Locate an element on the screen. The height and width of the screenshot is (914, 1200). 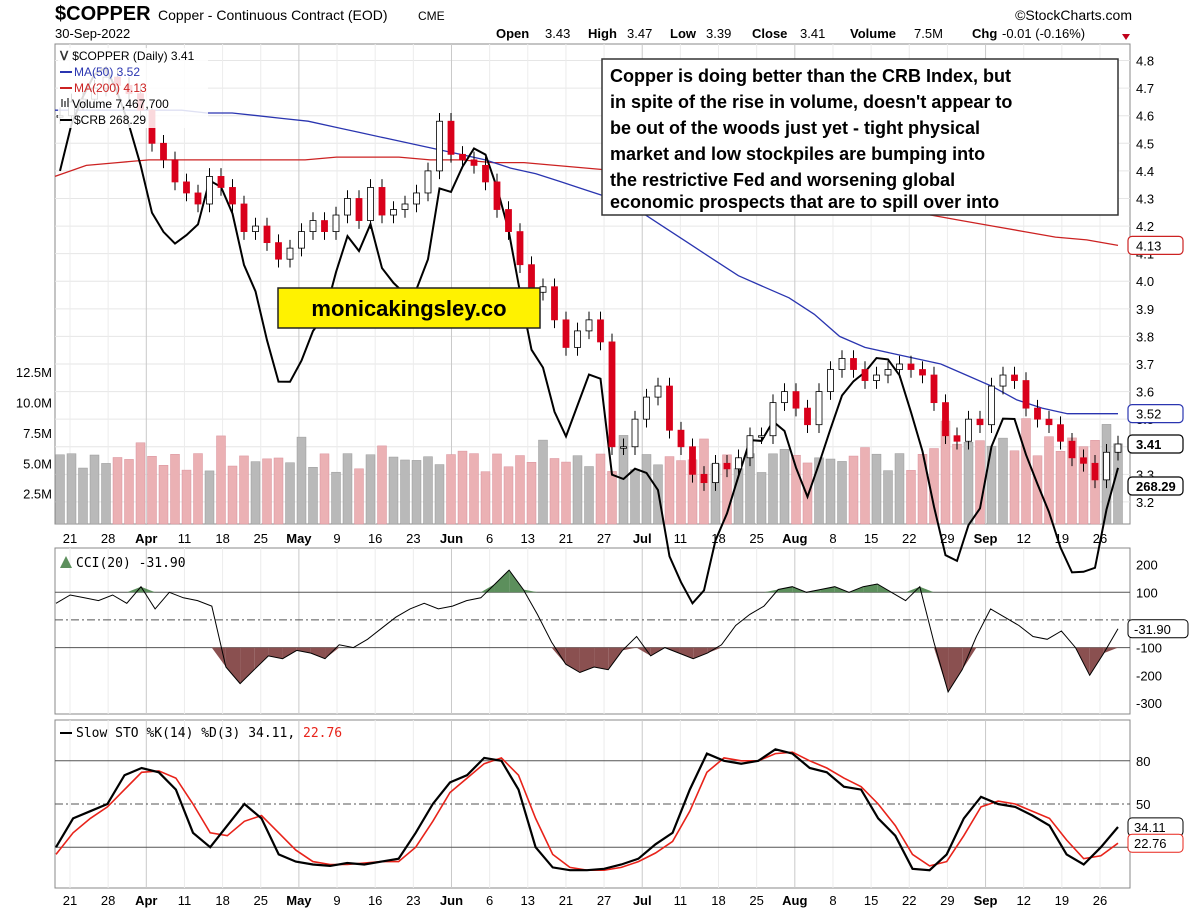
high-value: 3.47 is located at coordinates (639, 33).